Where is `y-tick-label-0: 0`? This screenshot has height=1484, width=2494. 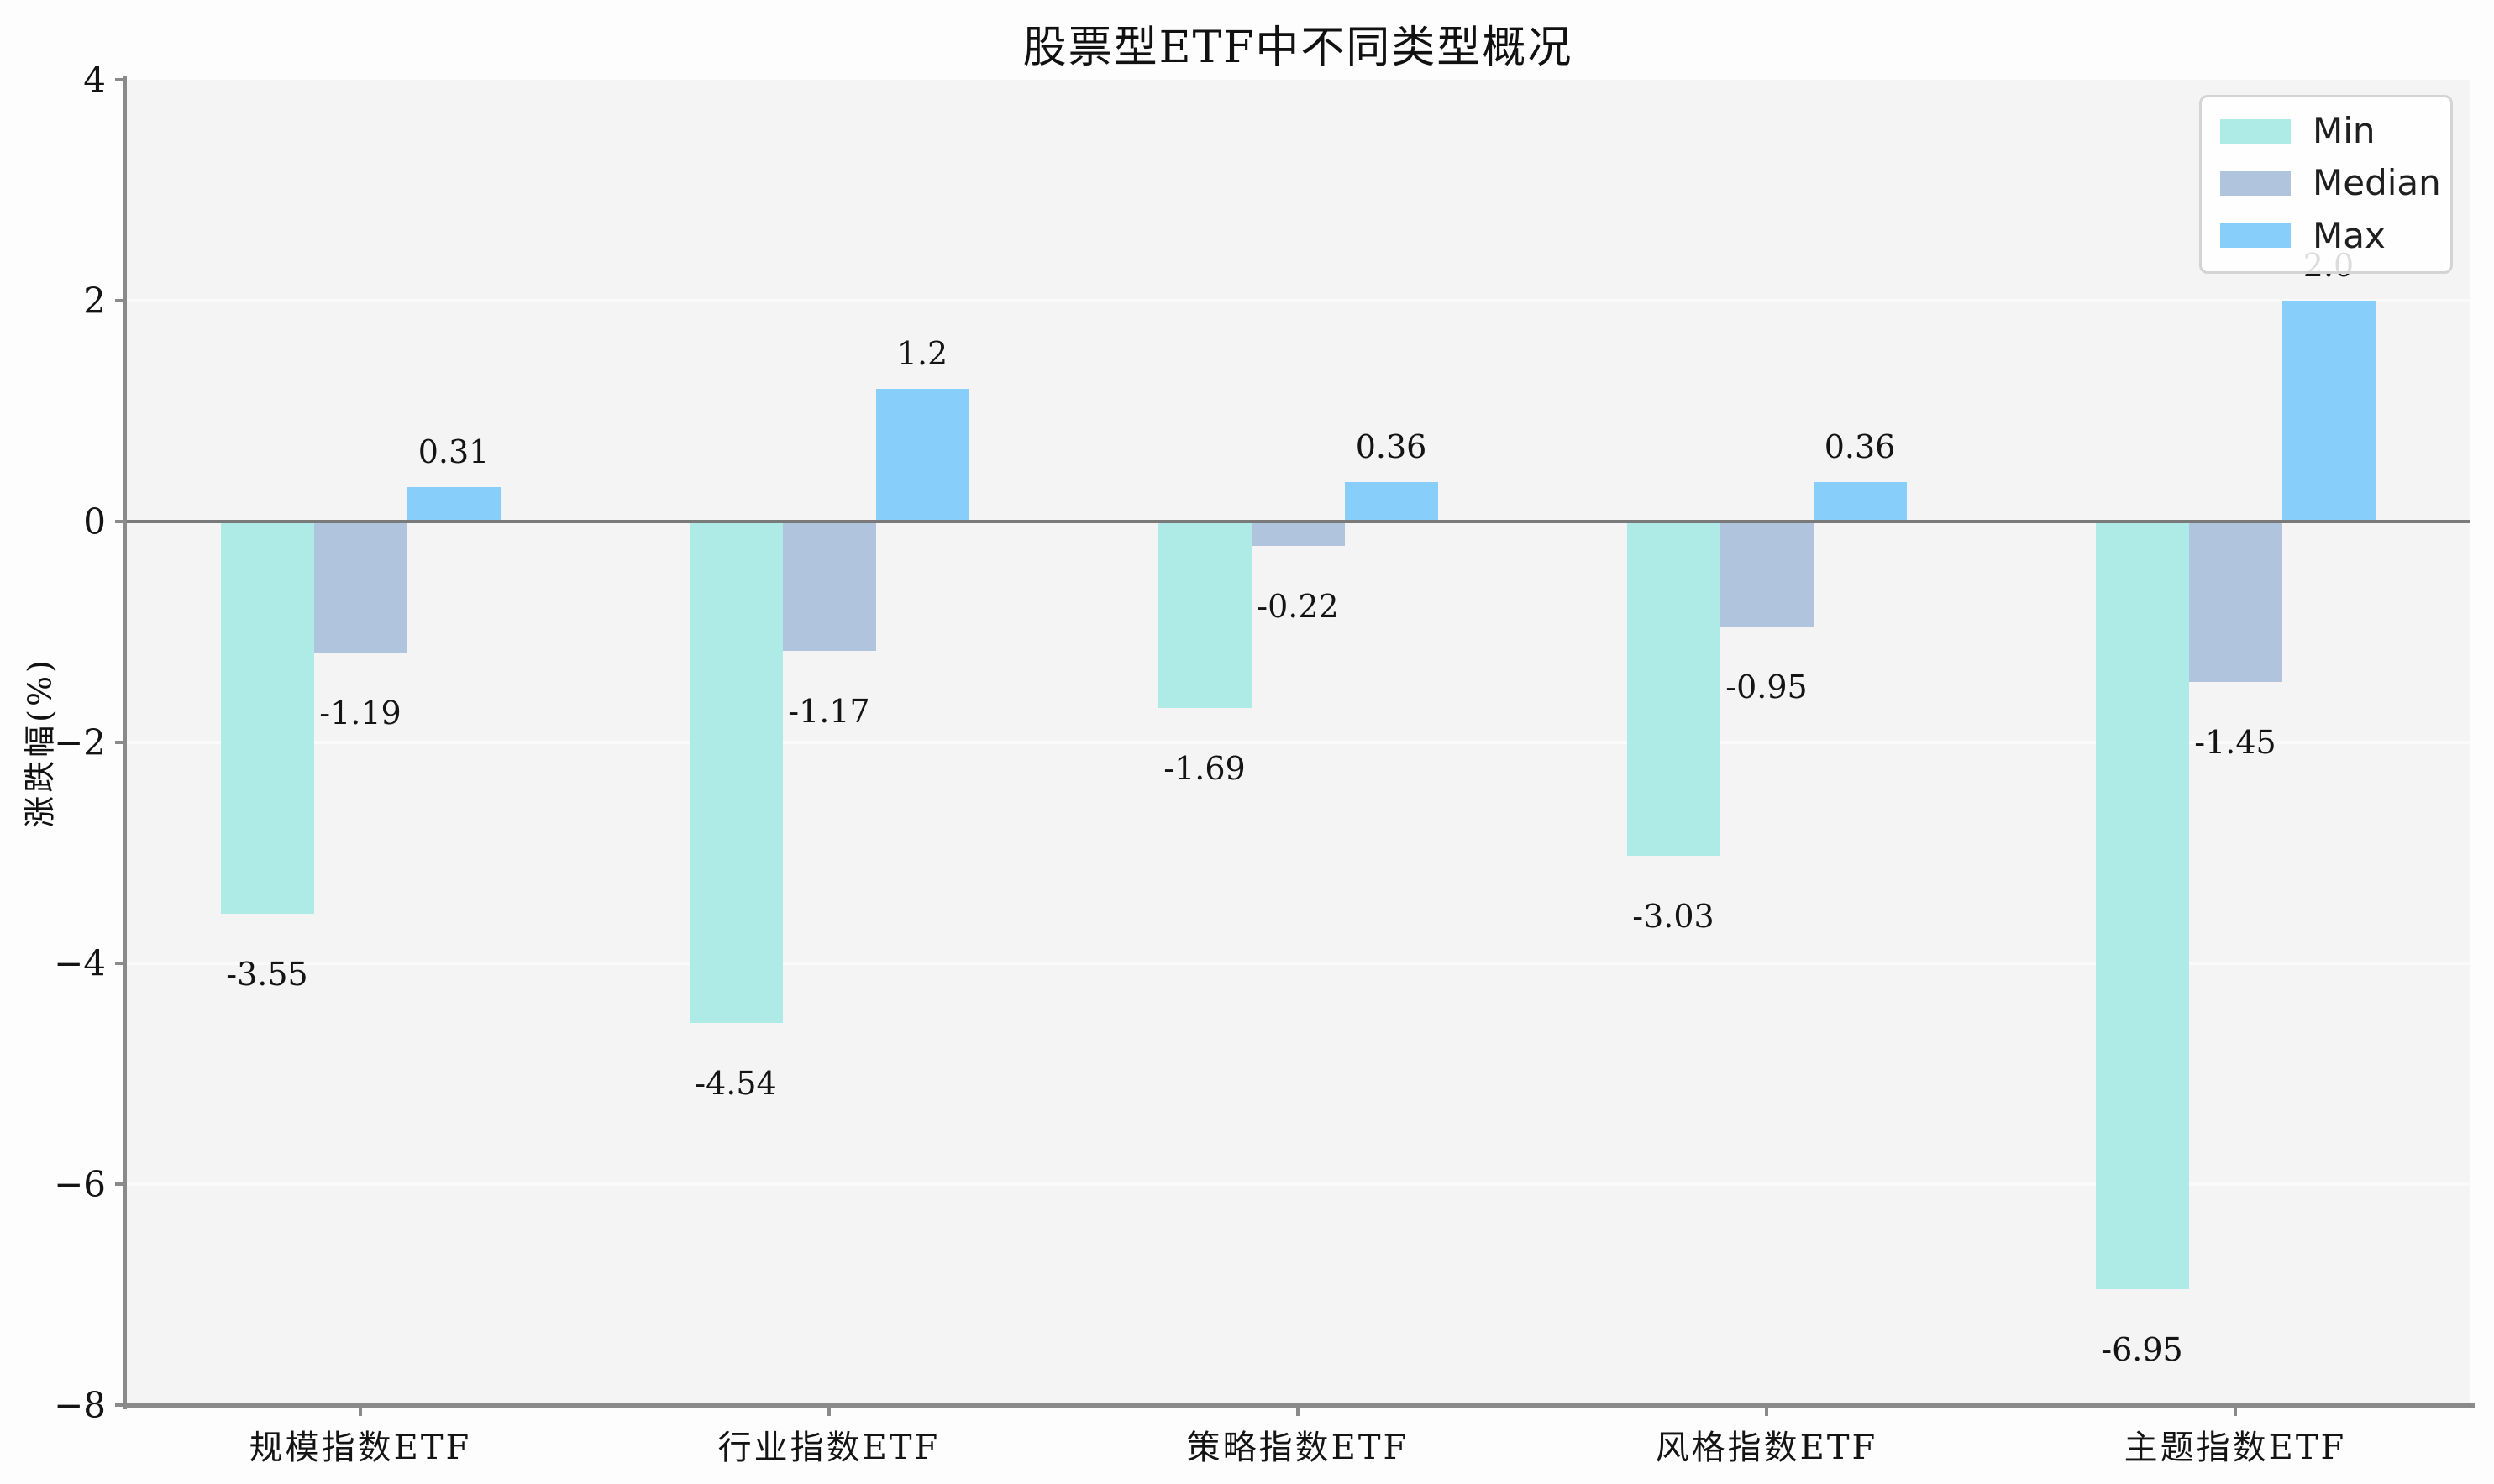
y-tick-label-0: 0 is located at coordinates (94, 522).